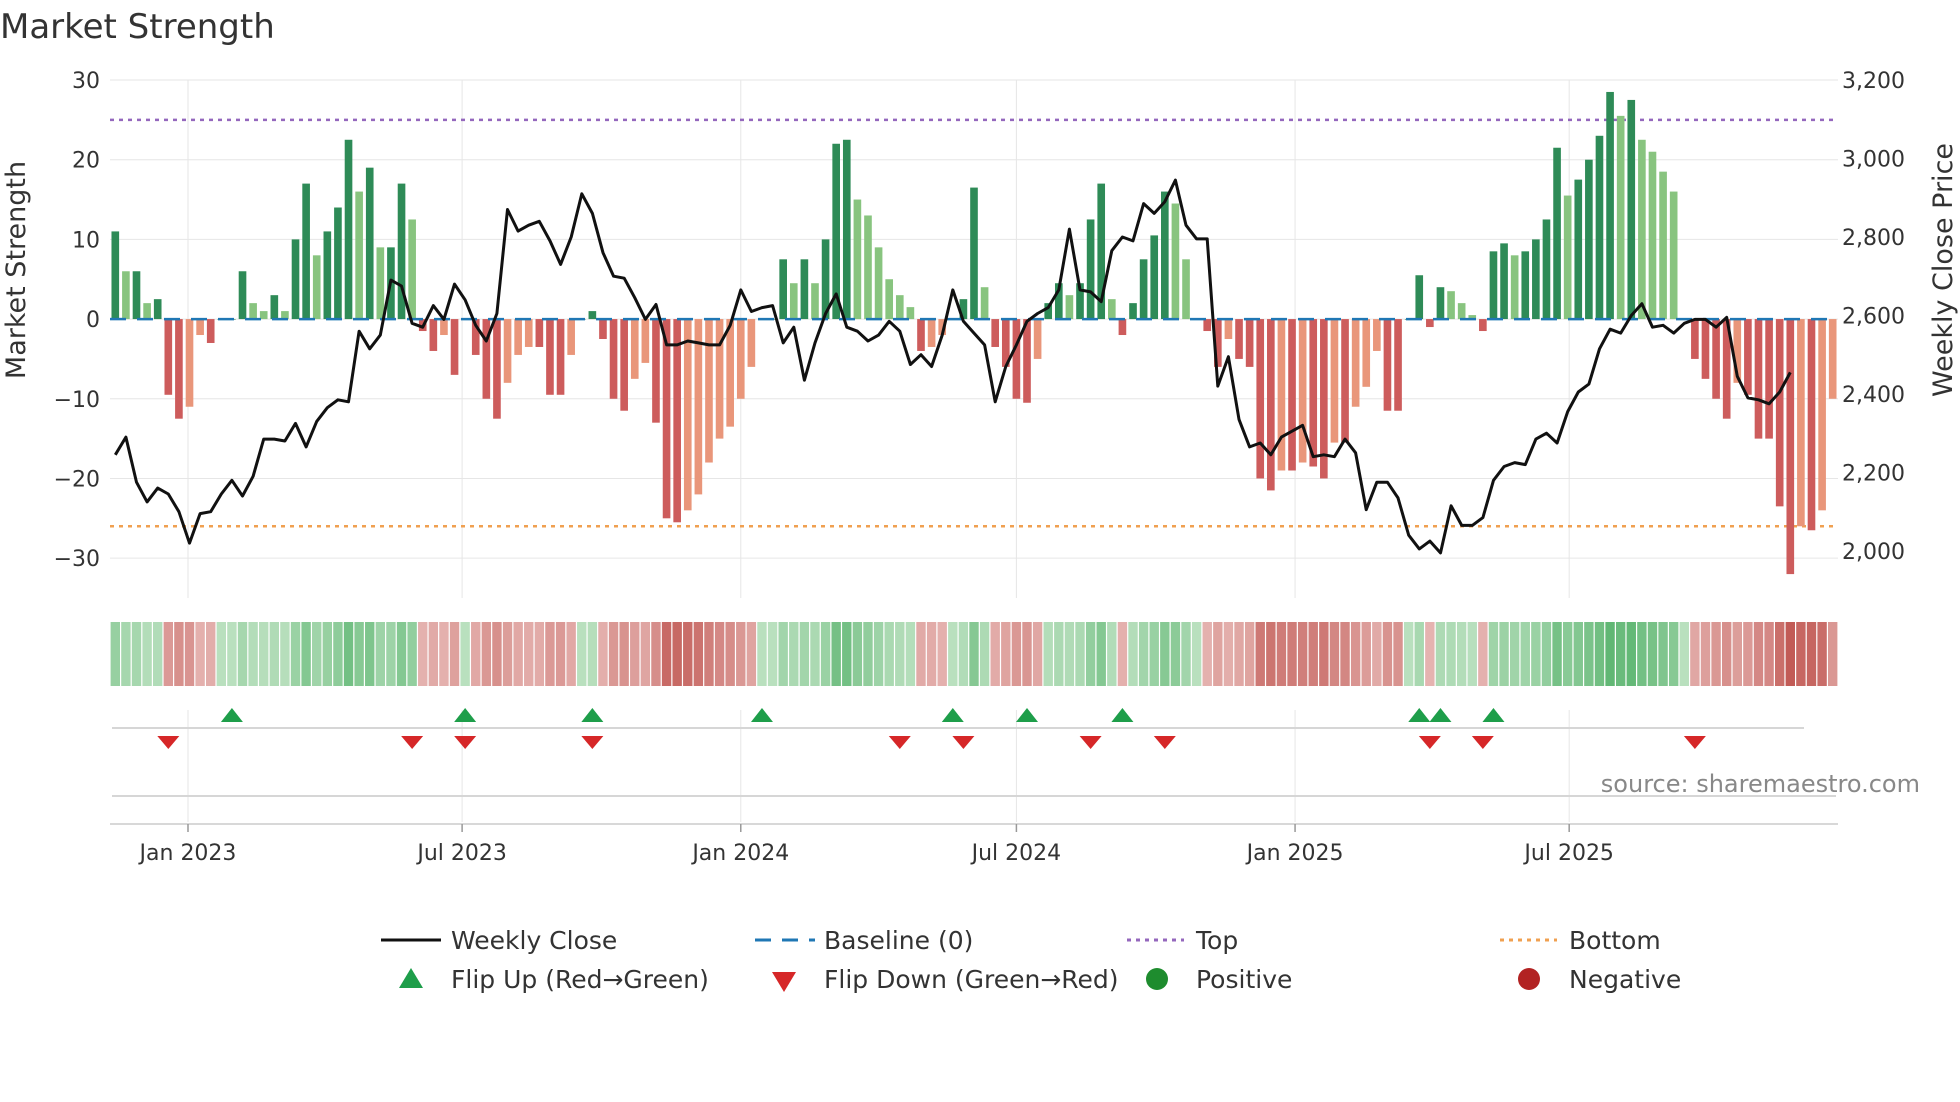 The width and height of the screenshot is (1960, 1102). Describe the element at coordinates (86, 161) in the screenshot. I see `left-tick-label: 20` at that location.